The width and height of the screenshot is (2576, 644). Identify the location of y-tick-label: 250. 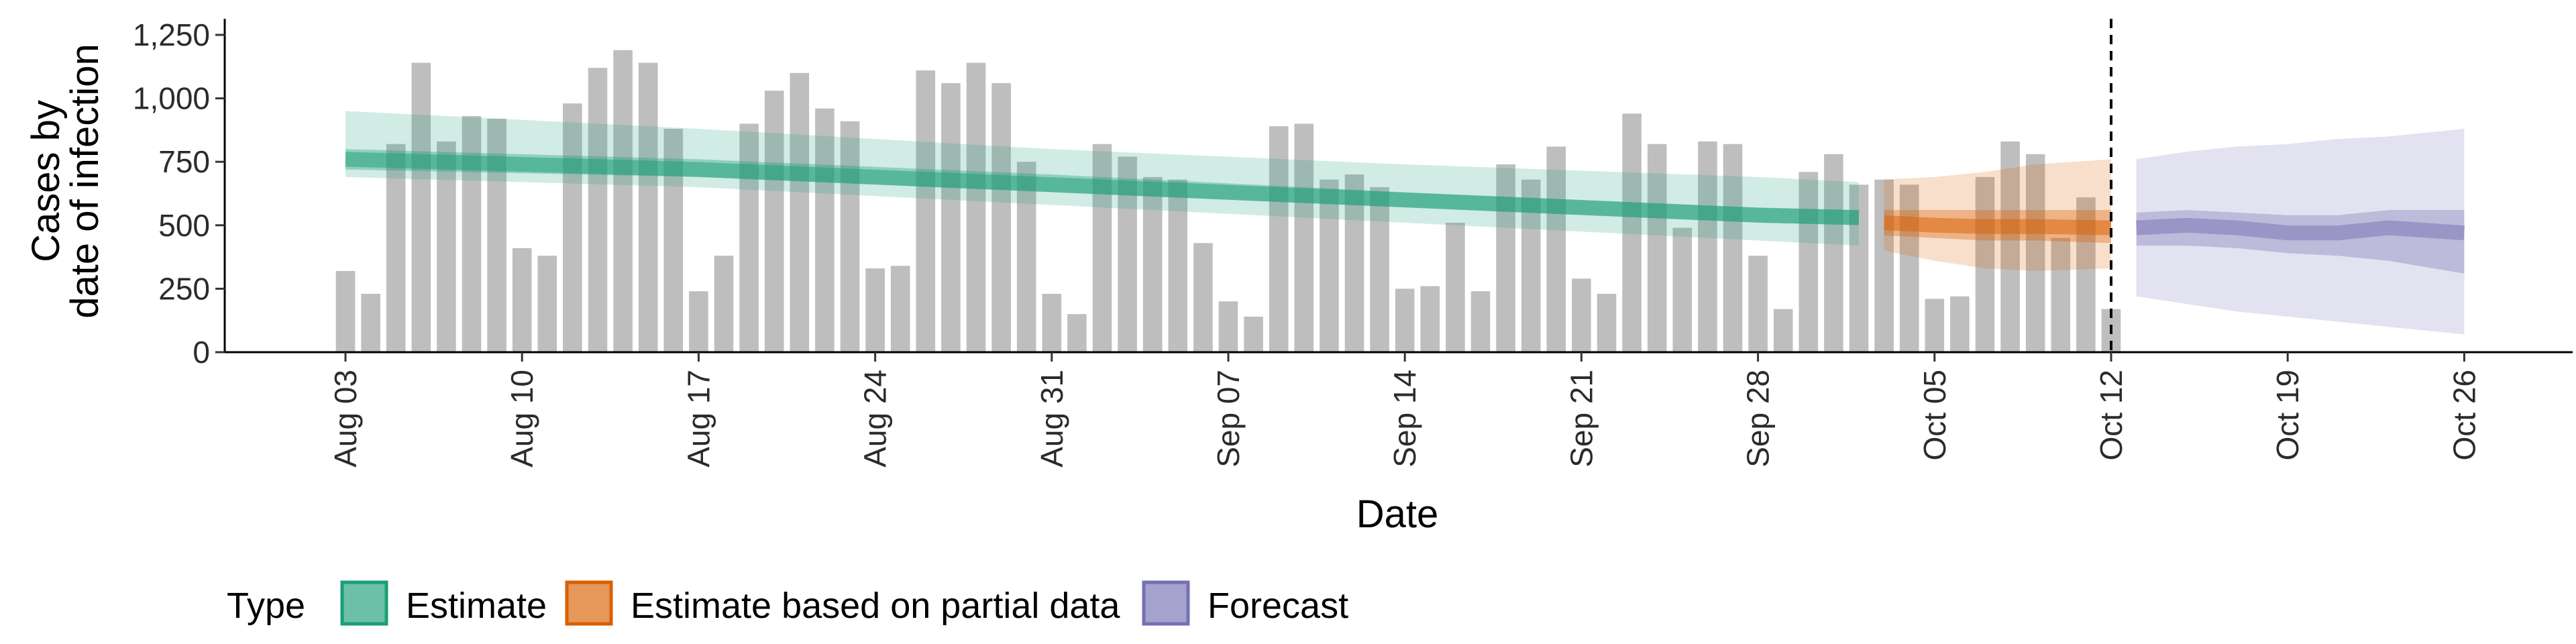
(184, 288).